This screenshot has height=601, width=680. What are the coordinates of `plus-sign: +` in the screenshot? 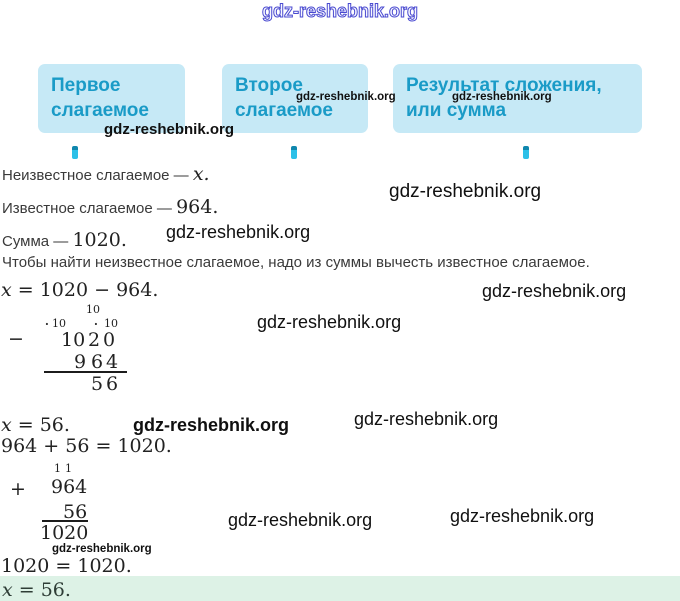 It's located at (18, 489).